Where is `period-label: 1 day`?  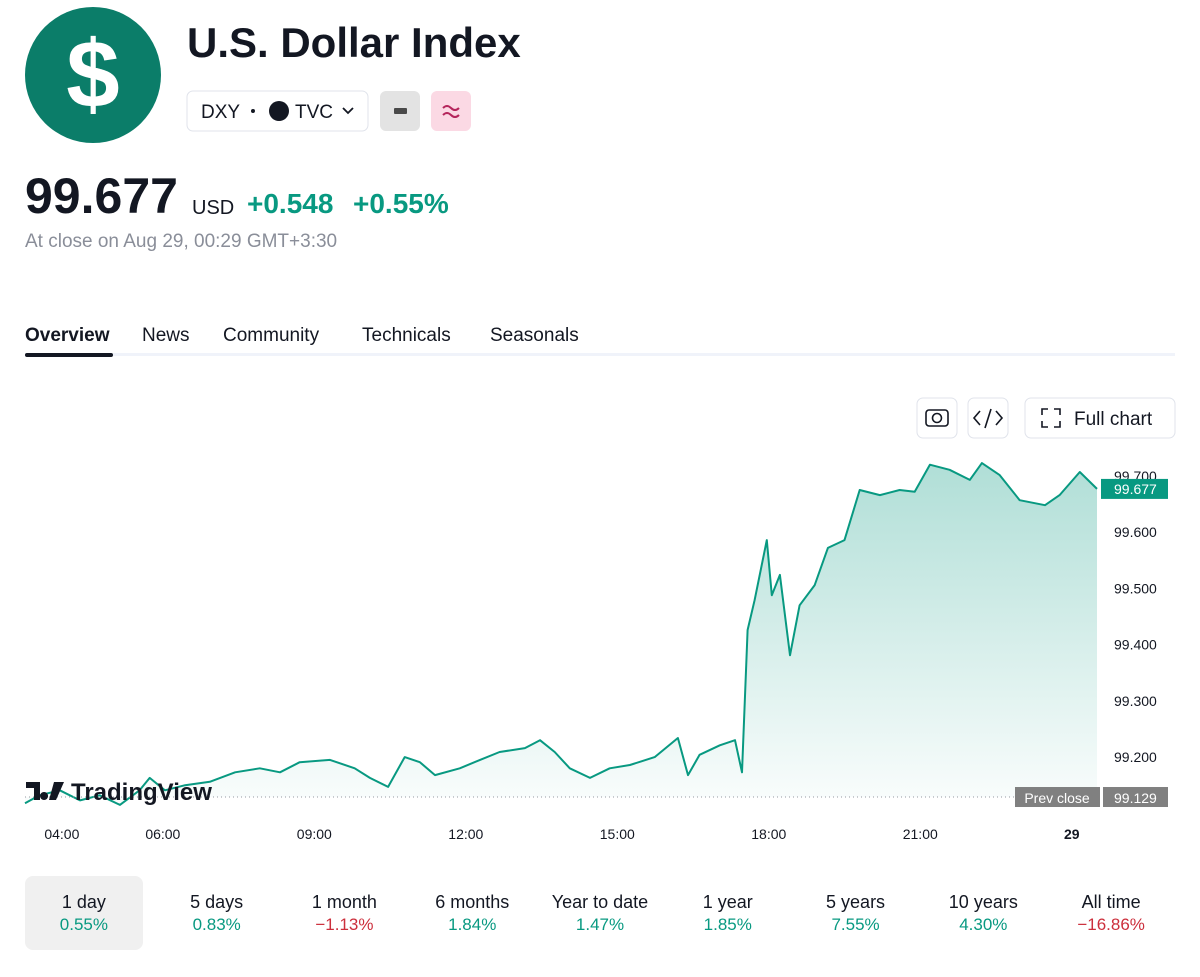
period-label: 1 day is located at coordinates (84, 902).